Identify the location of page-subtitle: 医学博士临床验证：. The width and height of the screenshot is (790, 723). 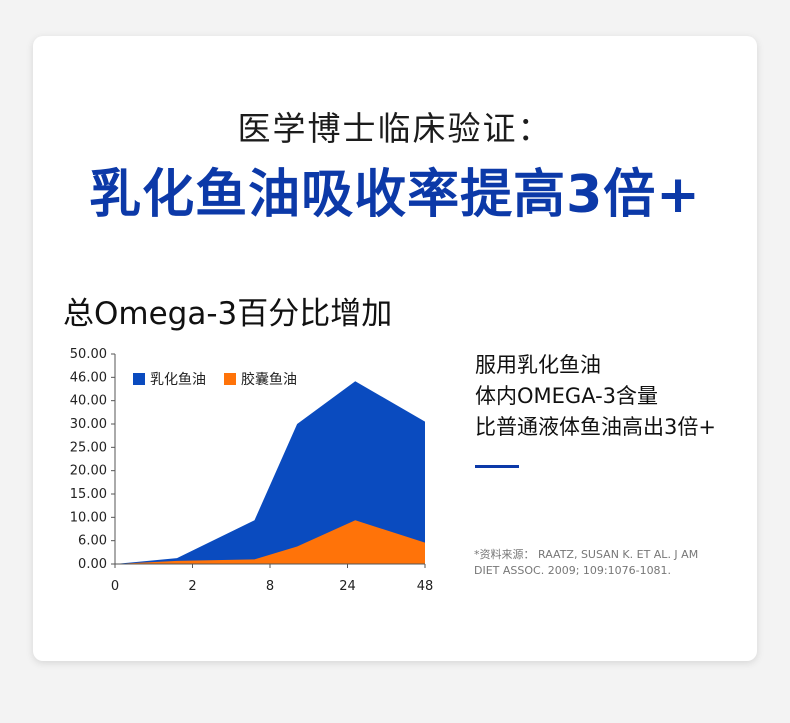
(395, 128).